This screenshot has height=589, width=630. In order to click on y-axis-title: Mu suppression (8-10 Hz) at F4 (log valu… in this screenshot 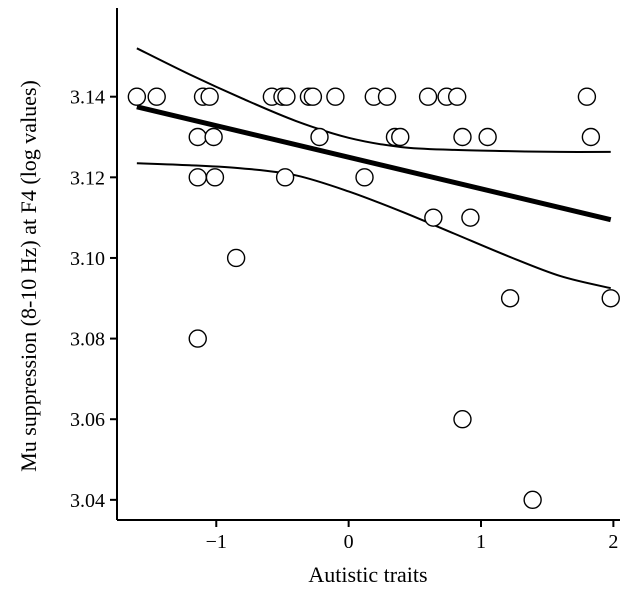, I will do `click(28, 276)`.